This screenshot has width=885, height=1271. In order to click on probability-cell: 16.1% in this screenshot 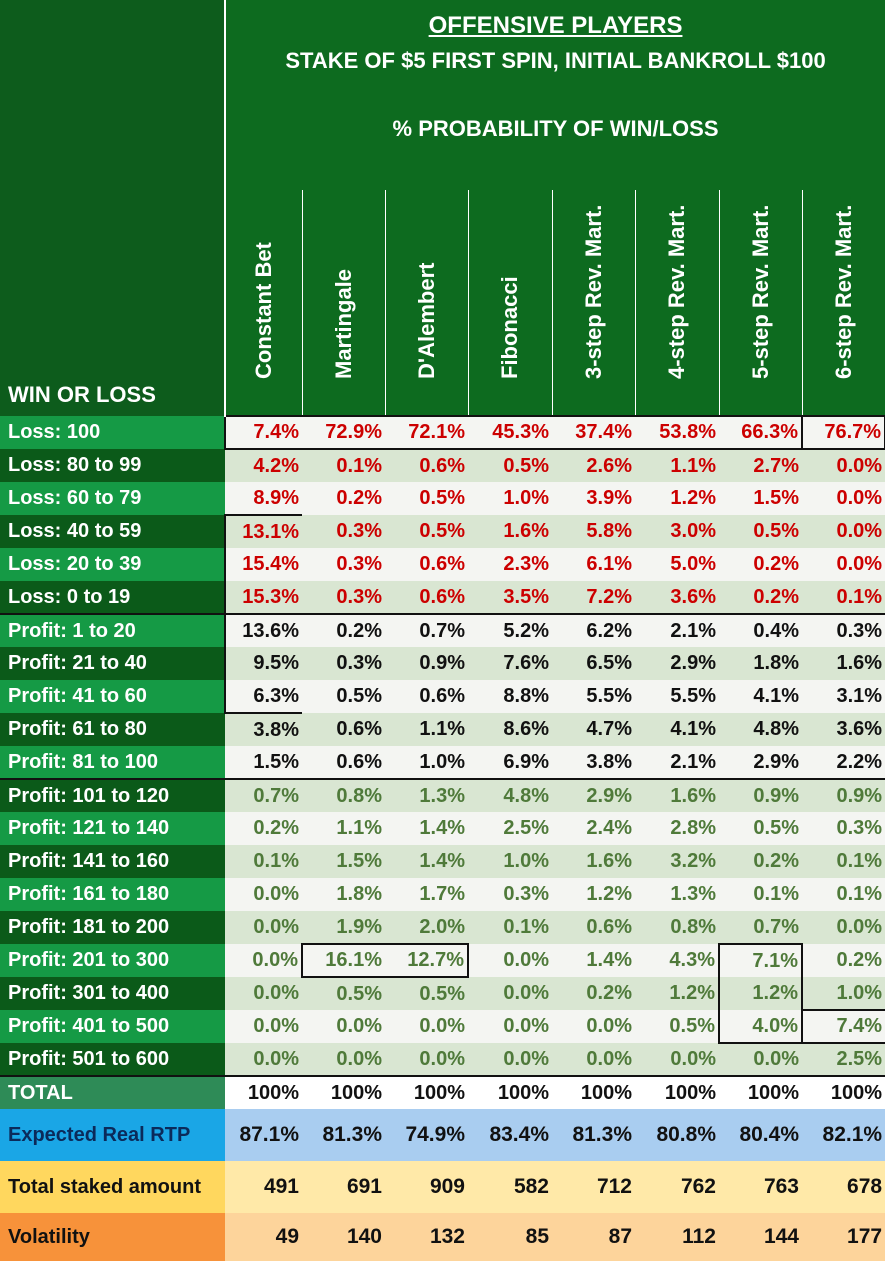, I will do `click(343, 960)`.